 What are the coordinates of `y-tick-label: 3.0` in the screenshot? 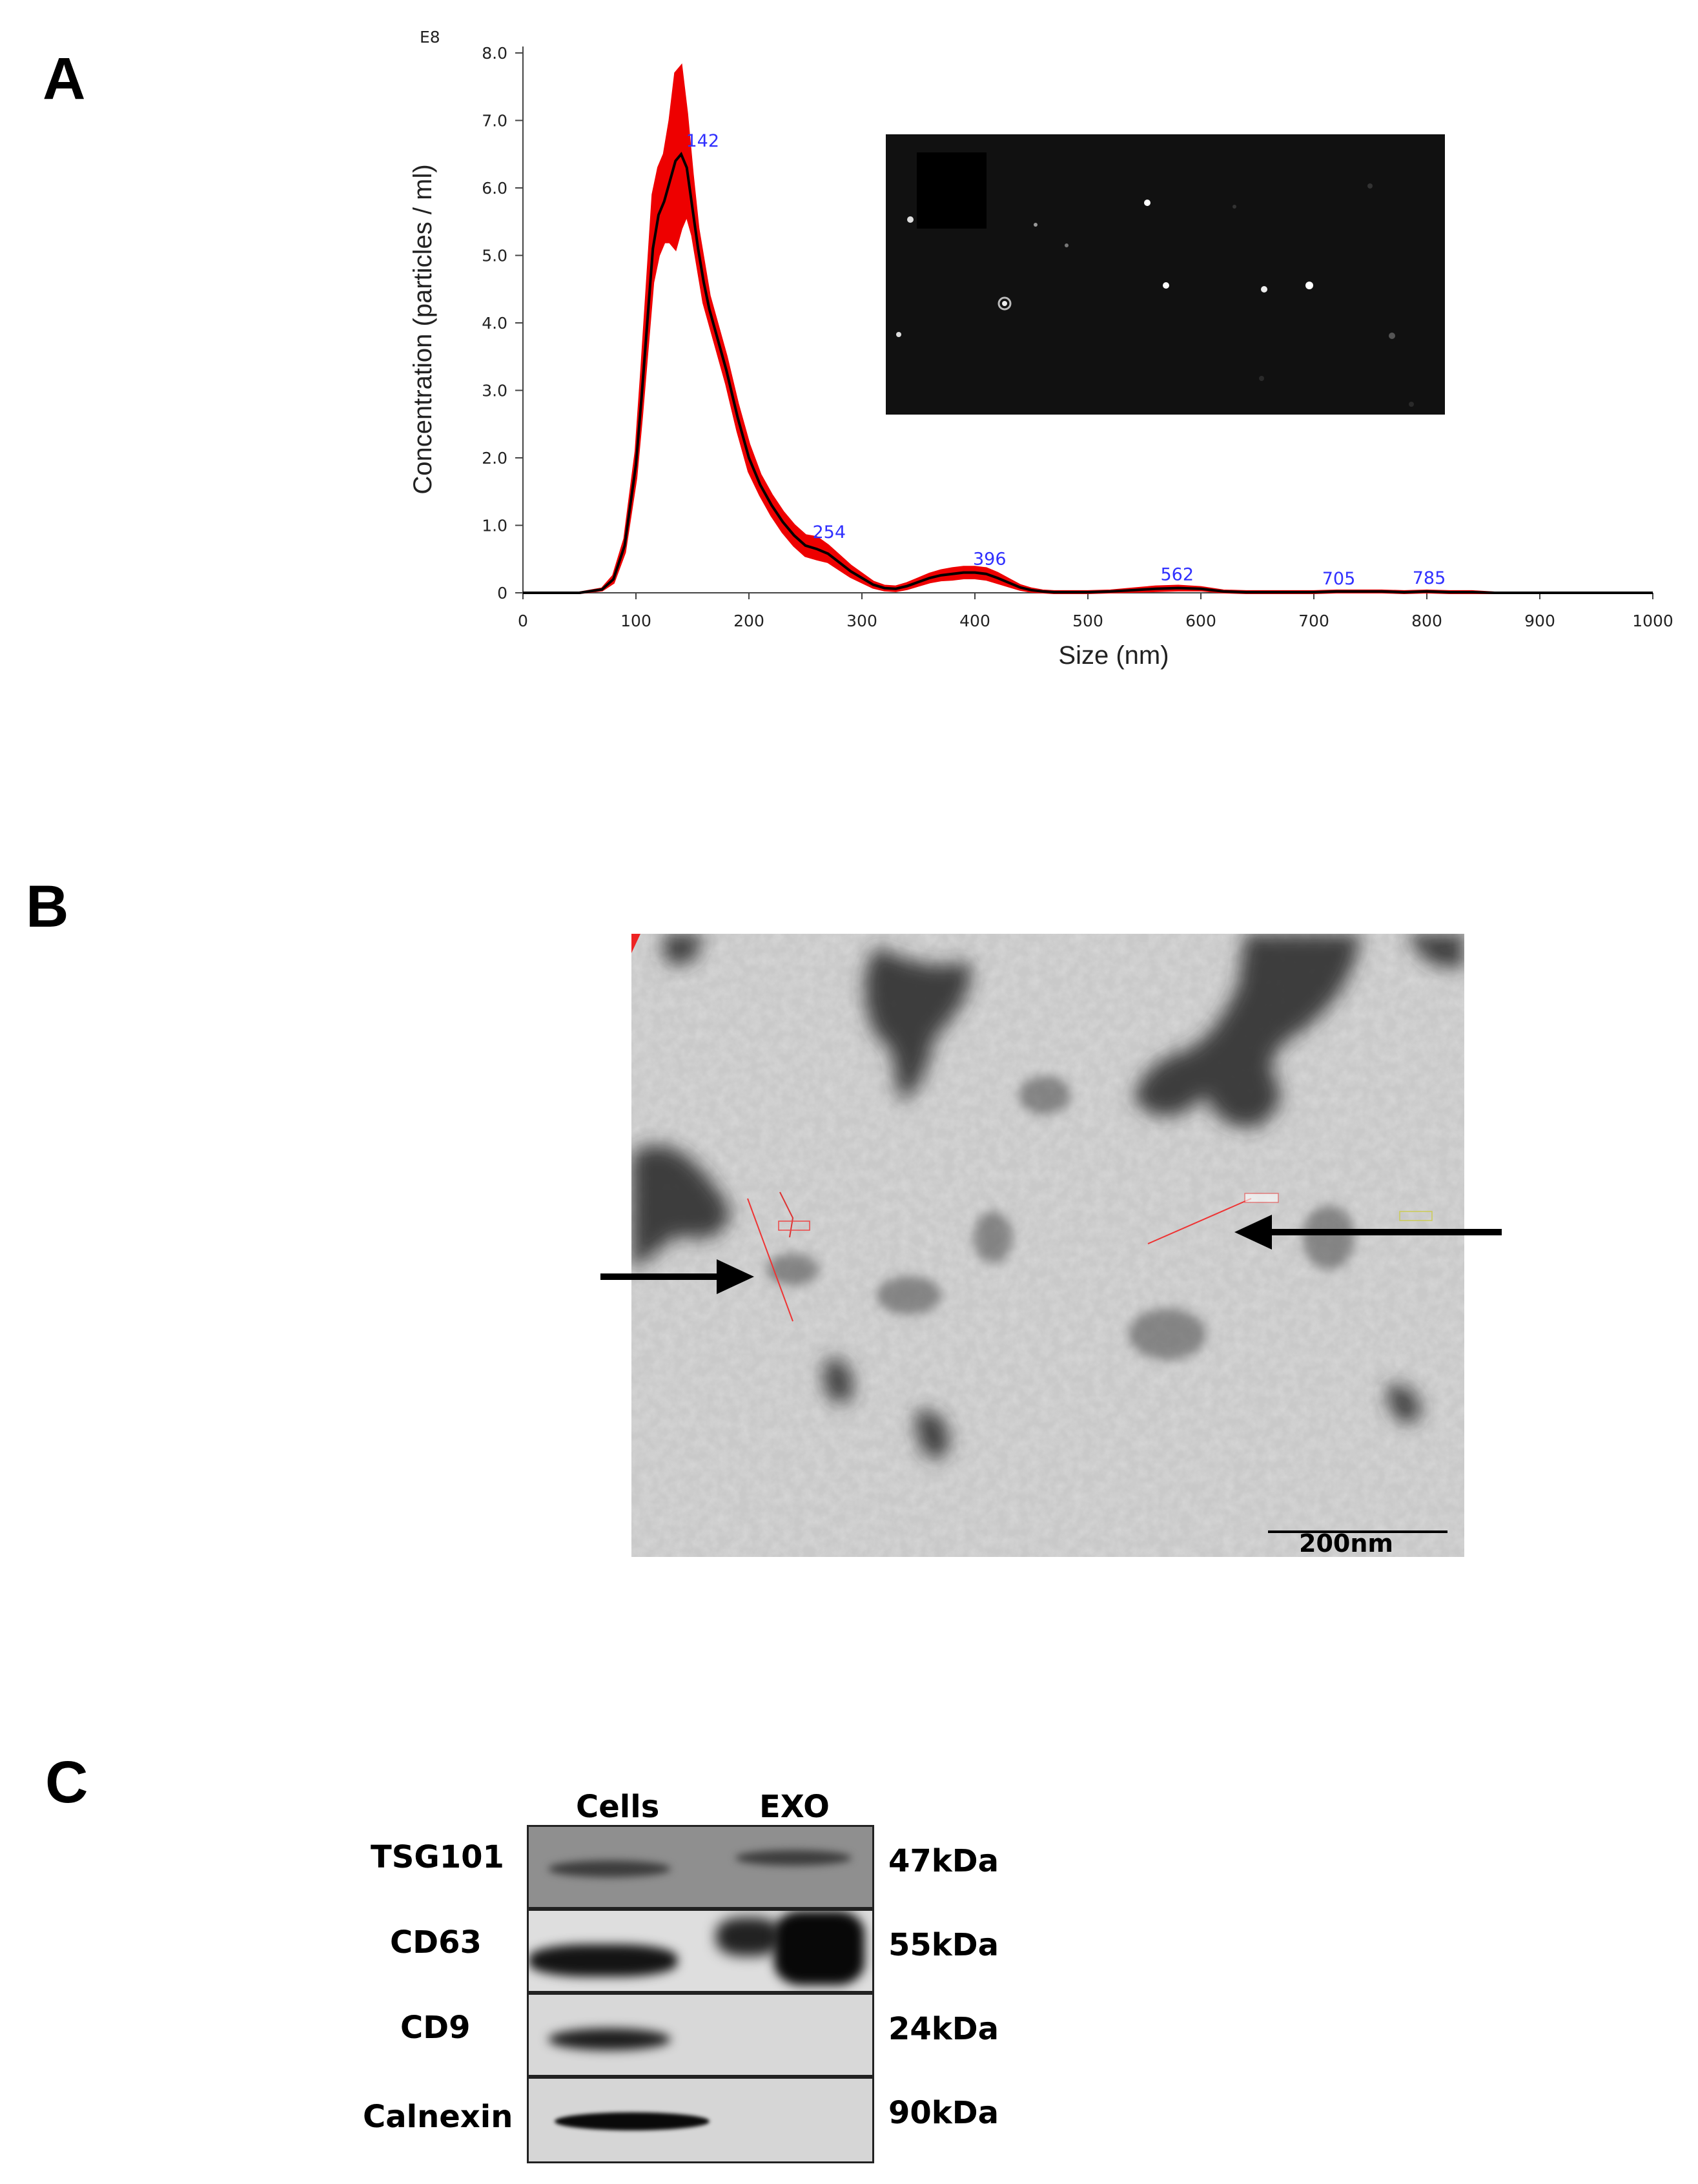 It's located at (494, 391).